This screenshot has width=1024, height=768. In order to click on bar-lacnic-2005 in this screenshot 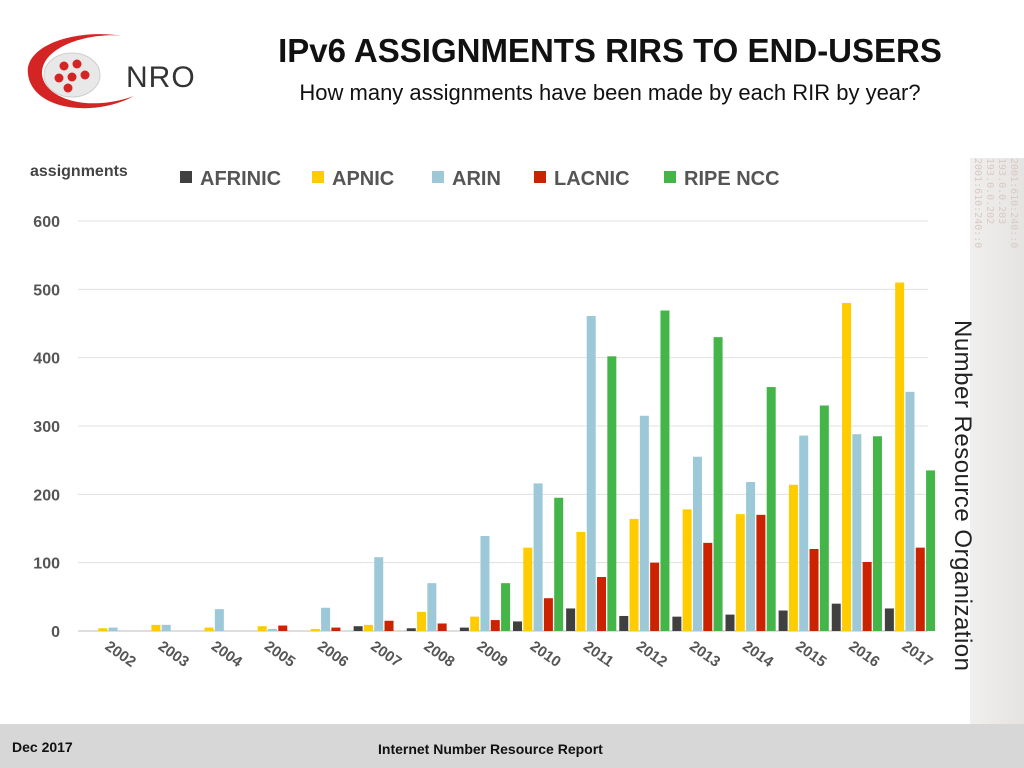, I will do `click(283, 628)`.